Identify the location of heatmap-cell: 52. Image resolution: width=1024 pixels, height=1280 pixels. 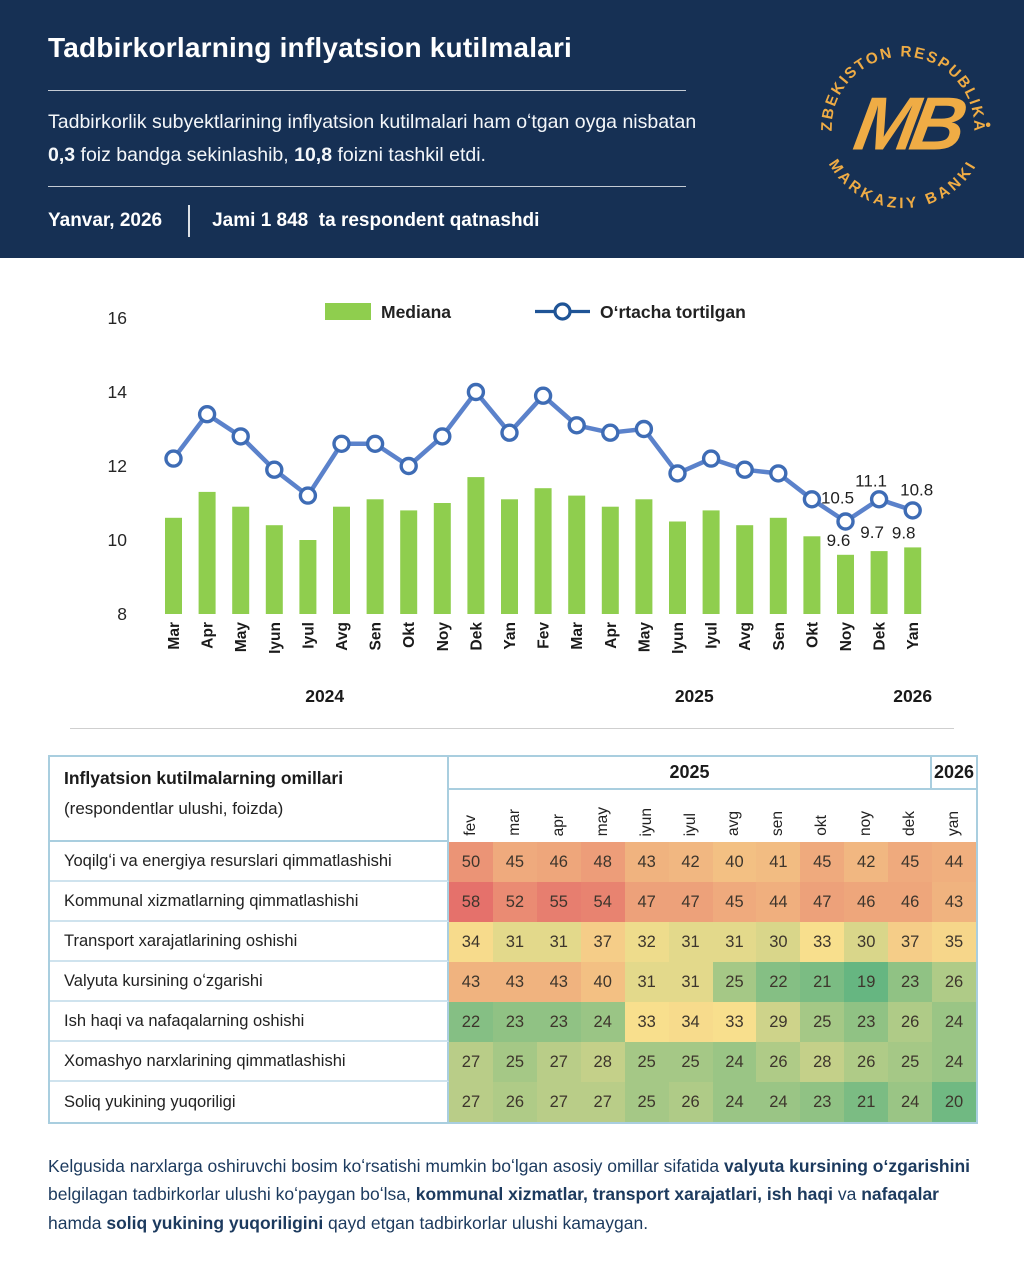
(514, 902).